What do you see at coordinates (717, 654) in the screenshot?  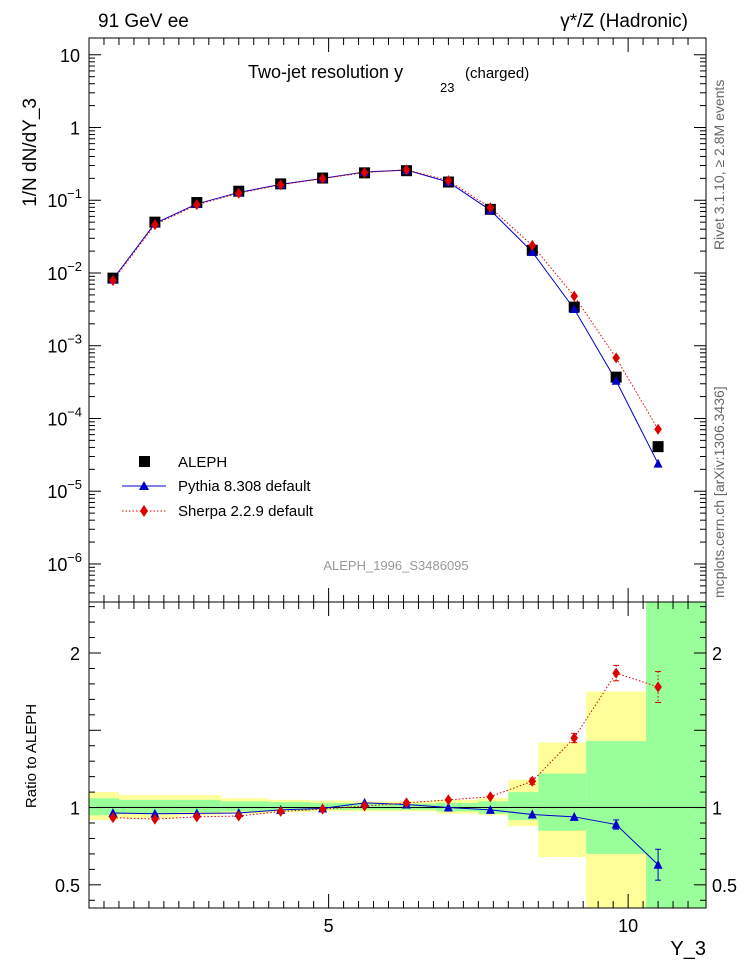 I see `ratio-ytick-label-right: 2` at bounding box center [717, 654].